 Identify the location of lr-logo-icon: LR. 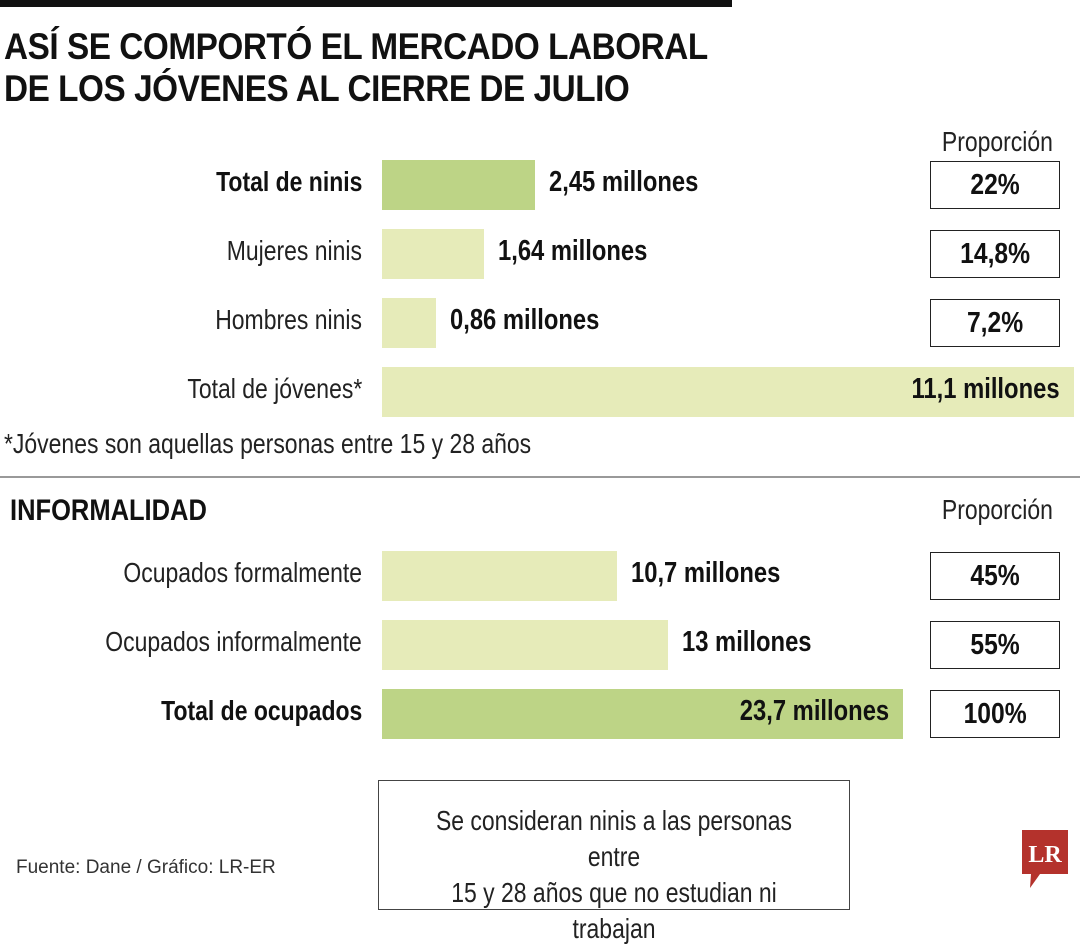
(1045, 859).